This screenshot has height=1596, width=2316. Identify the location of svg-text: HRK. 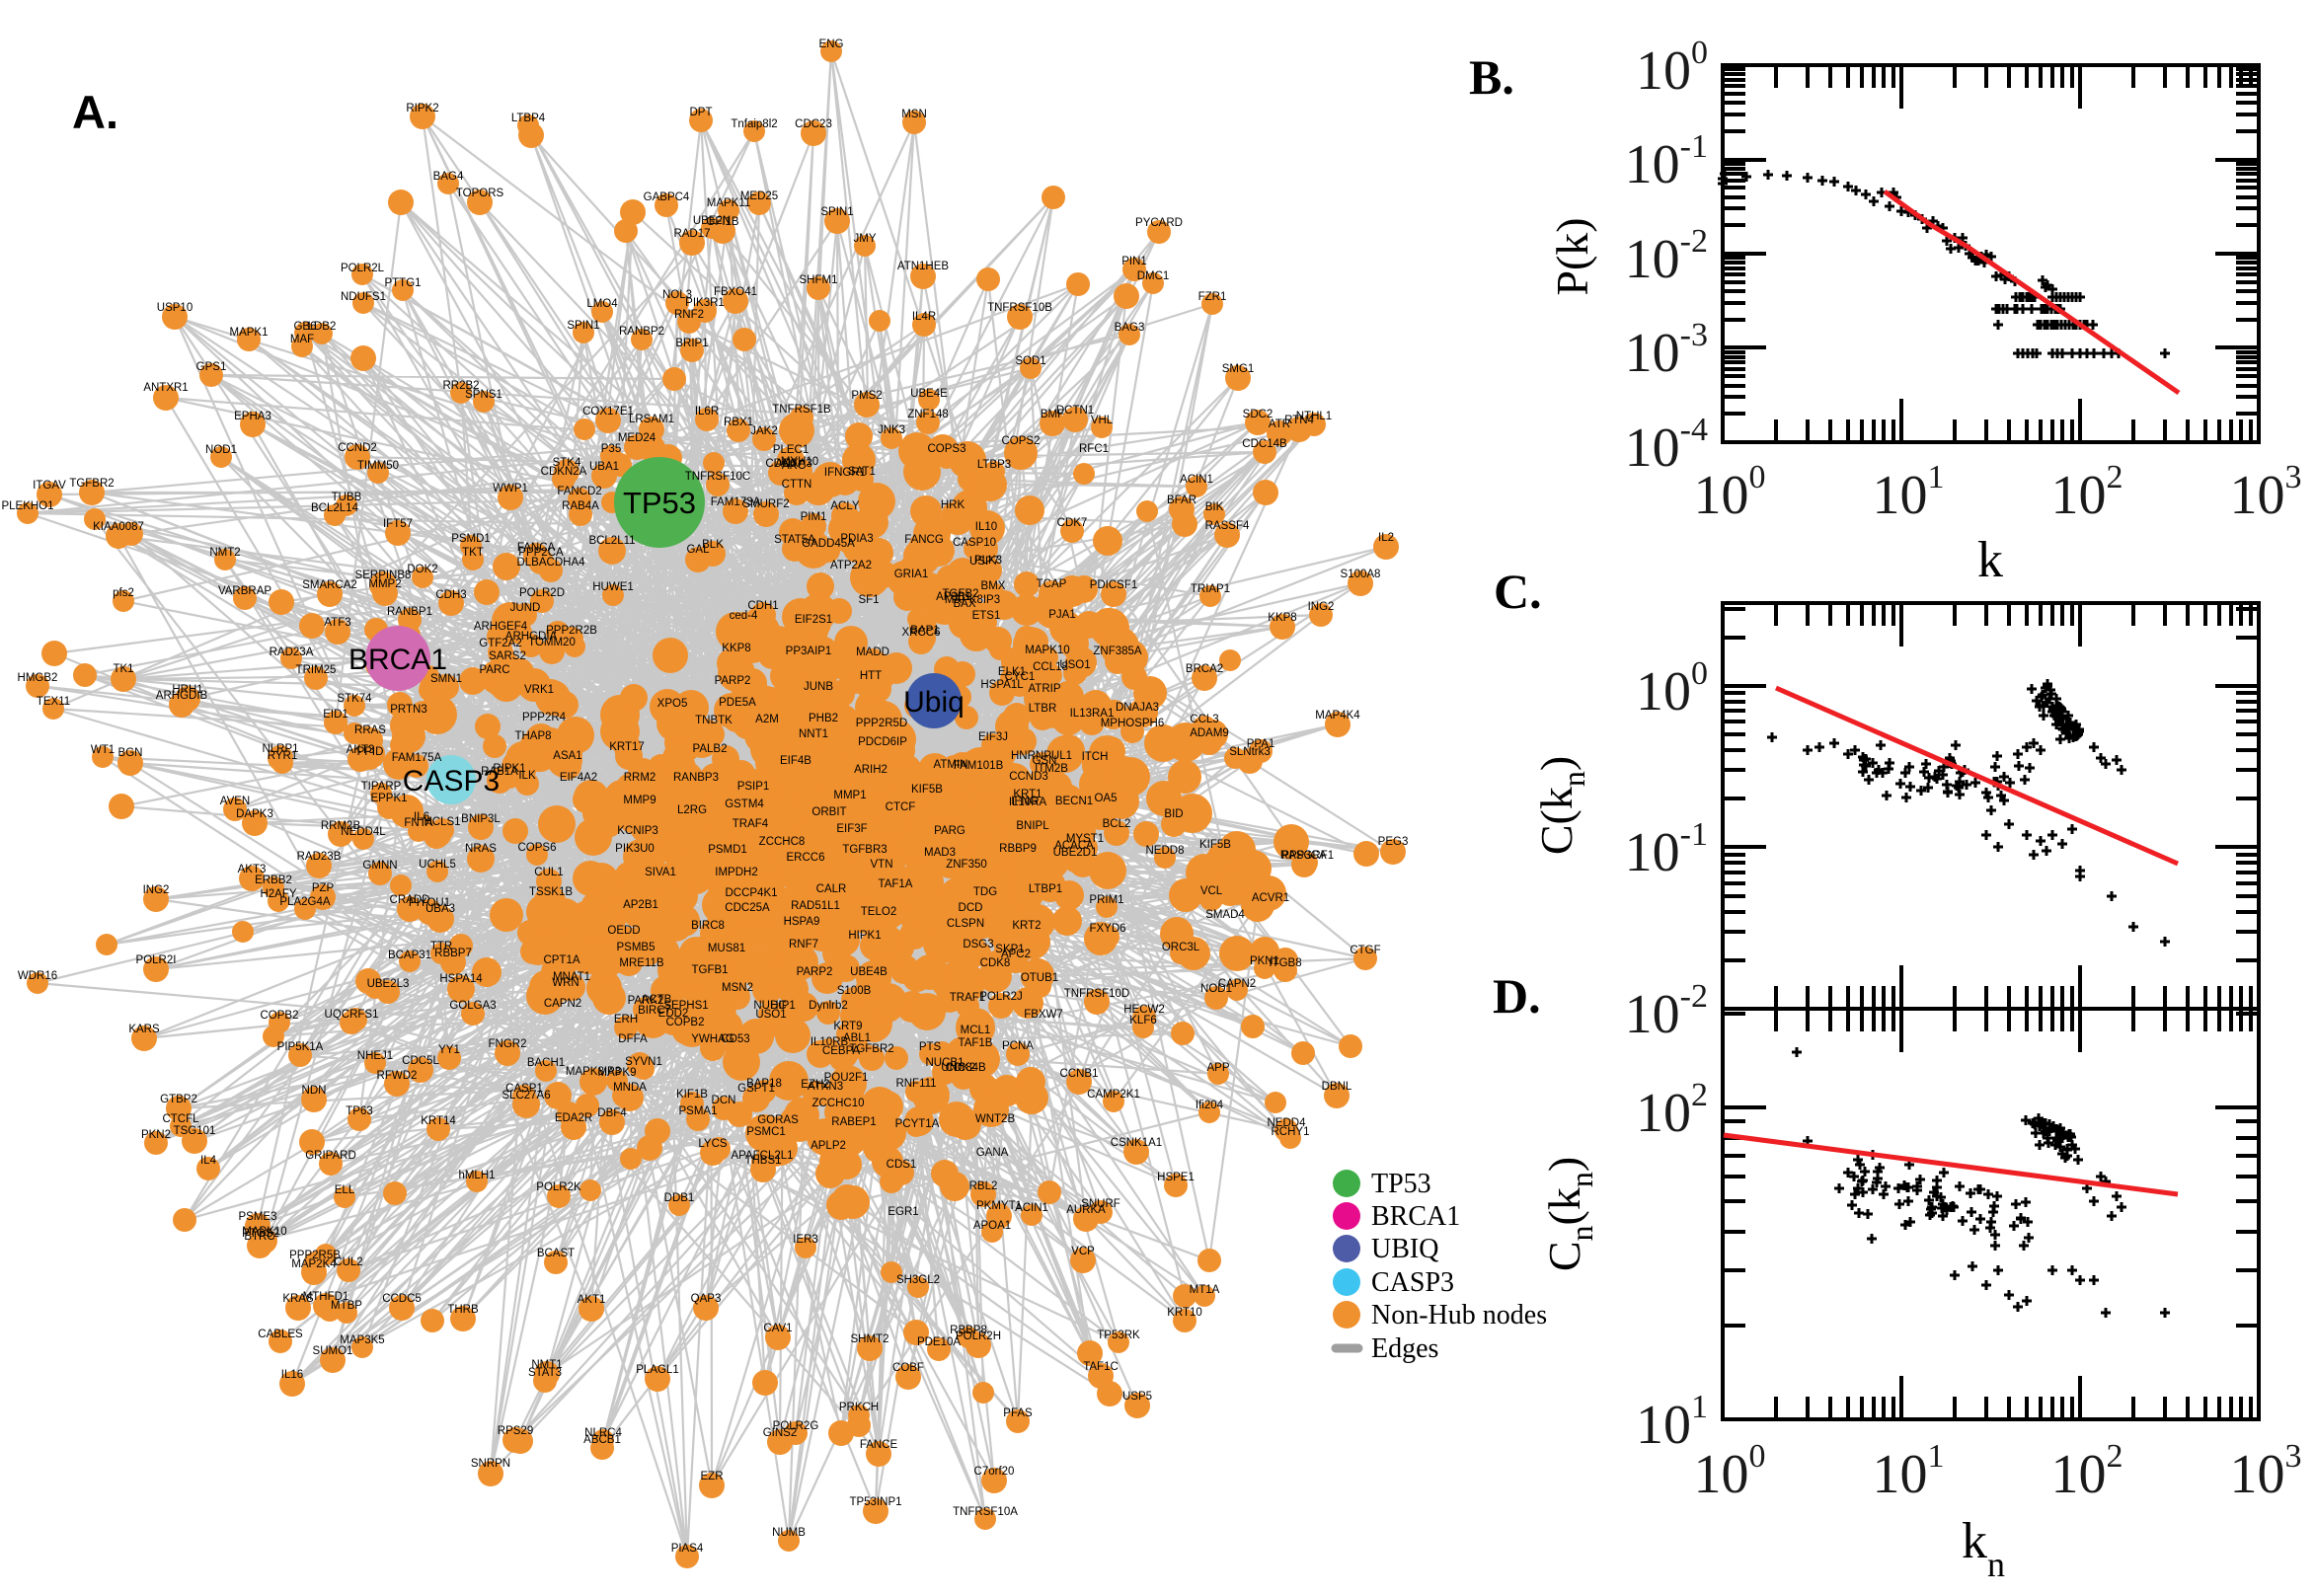
(953, 505).